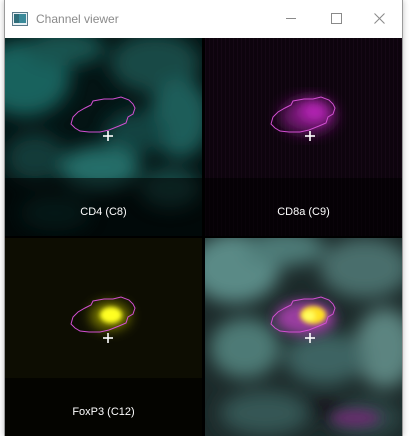 The height and width of the screenshot is (436, 414). I want to click on channel-label-cd8a: CD8a (C9), so click(303, 212).